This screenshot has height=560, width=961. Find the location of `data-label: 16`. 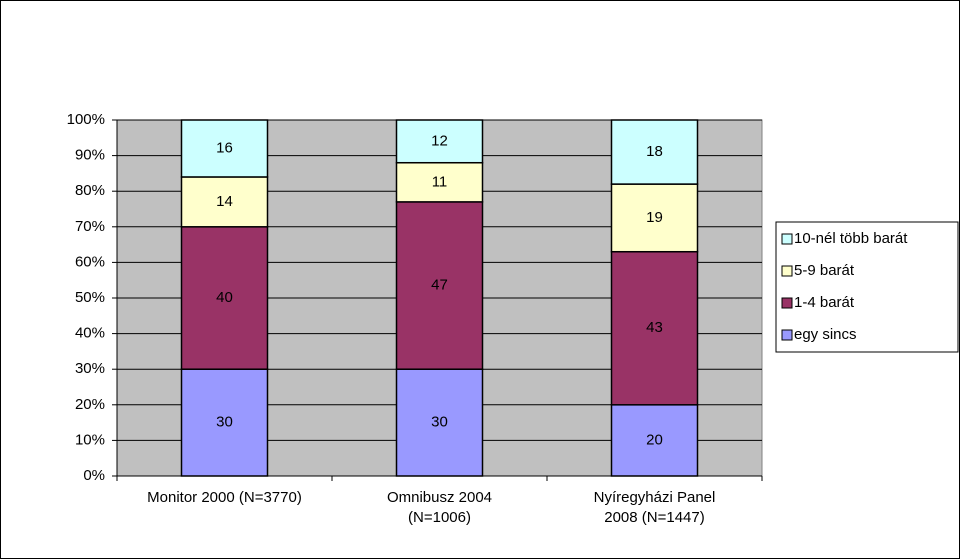

data-label: 16 is located at coordinates (224, 147).